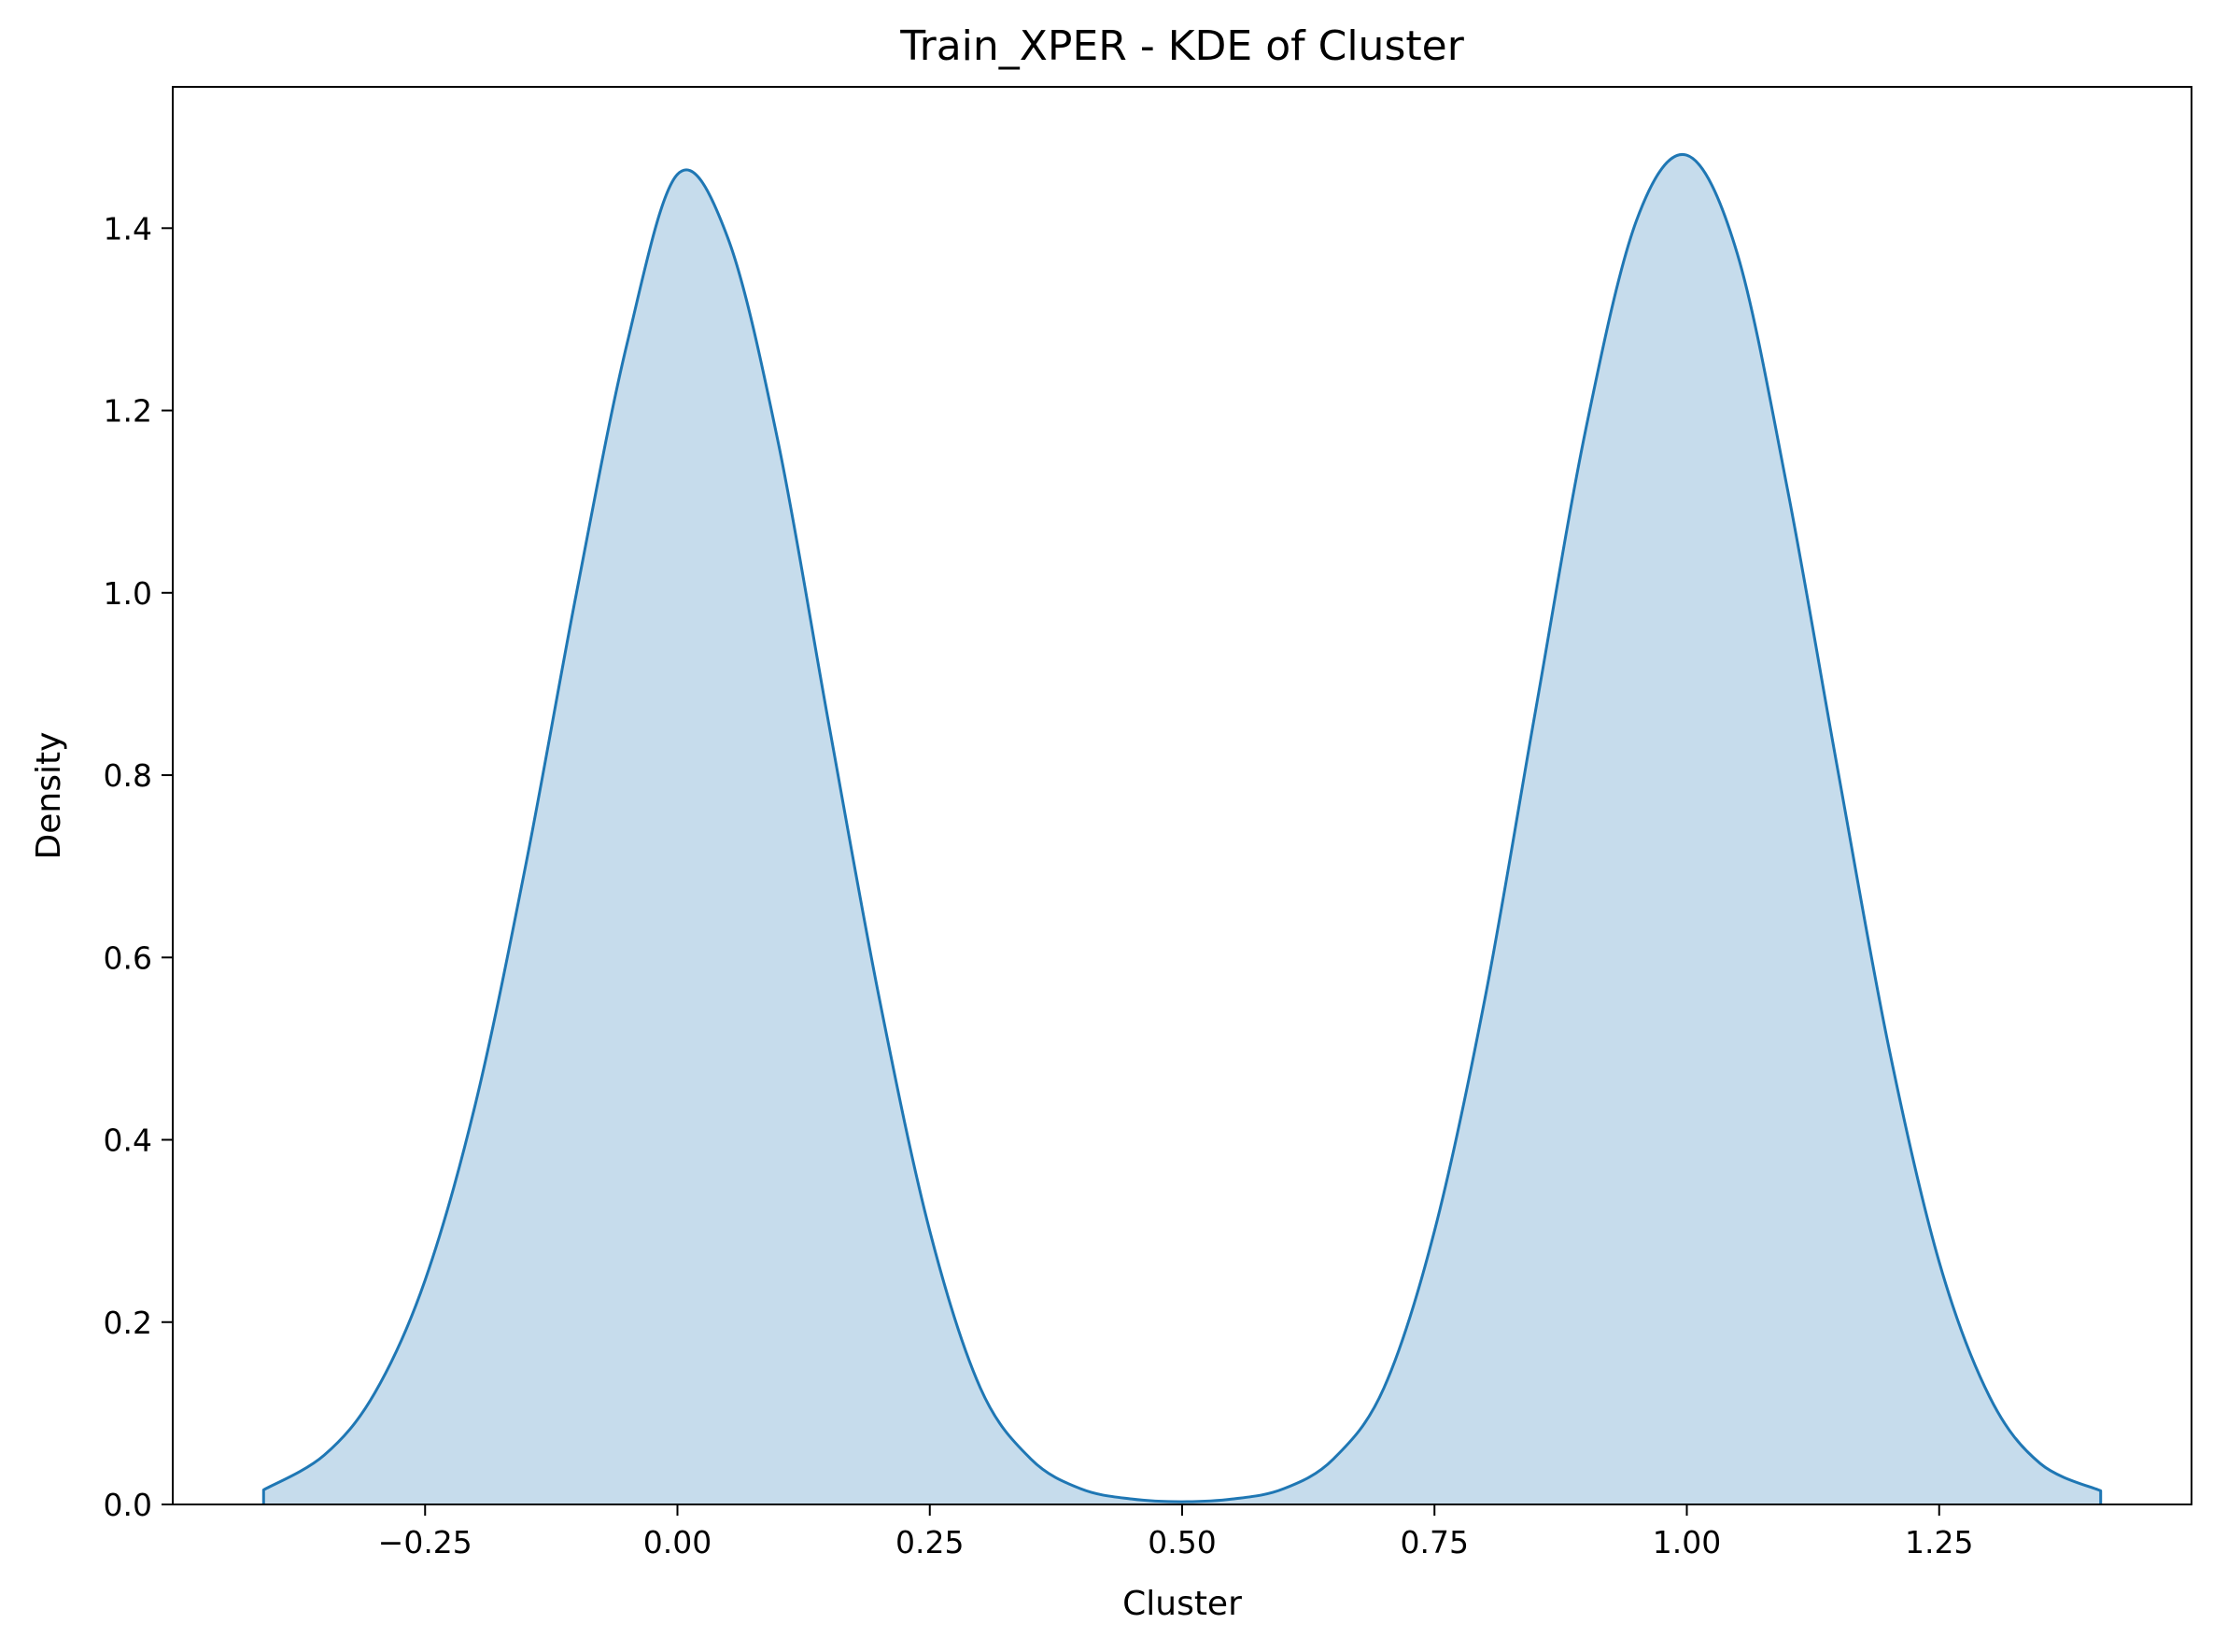 Image resolution: width=2213 pixels, height=1652 pixels. I want to click on chart-title: Train_XPER - KDE of Cluster, so click(1182, 46).